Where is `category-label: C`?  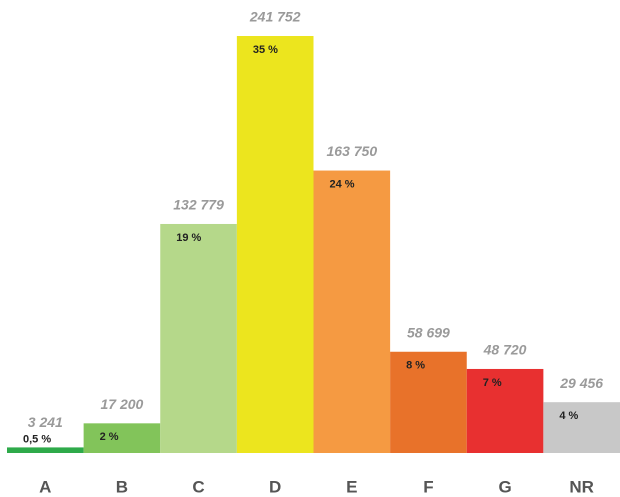 category-label: C is located at coordinates (198, 486).